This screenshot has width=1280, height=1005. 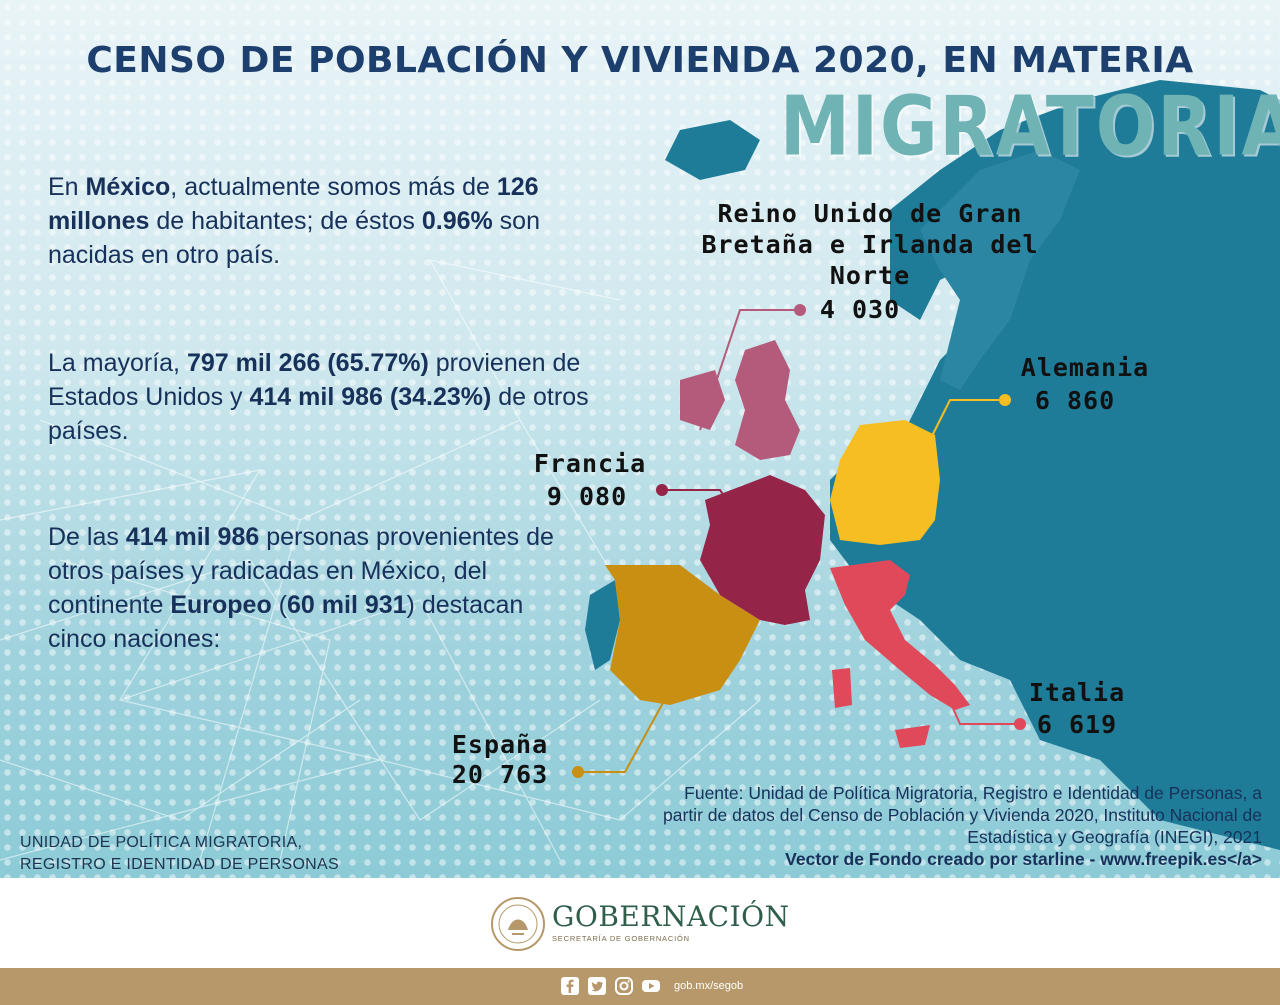 I want to click on callout-dot-germany, so click(x=1005, y=400).